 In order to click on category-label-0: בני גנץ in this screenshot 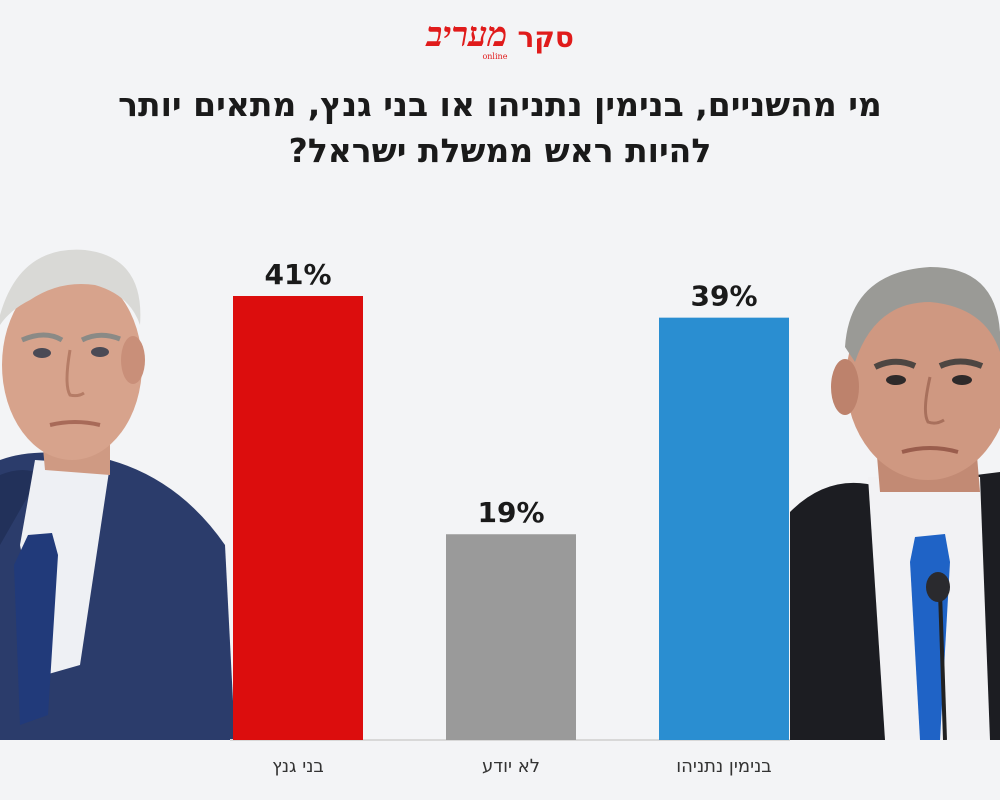, I will do `click(298, 766)`.